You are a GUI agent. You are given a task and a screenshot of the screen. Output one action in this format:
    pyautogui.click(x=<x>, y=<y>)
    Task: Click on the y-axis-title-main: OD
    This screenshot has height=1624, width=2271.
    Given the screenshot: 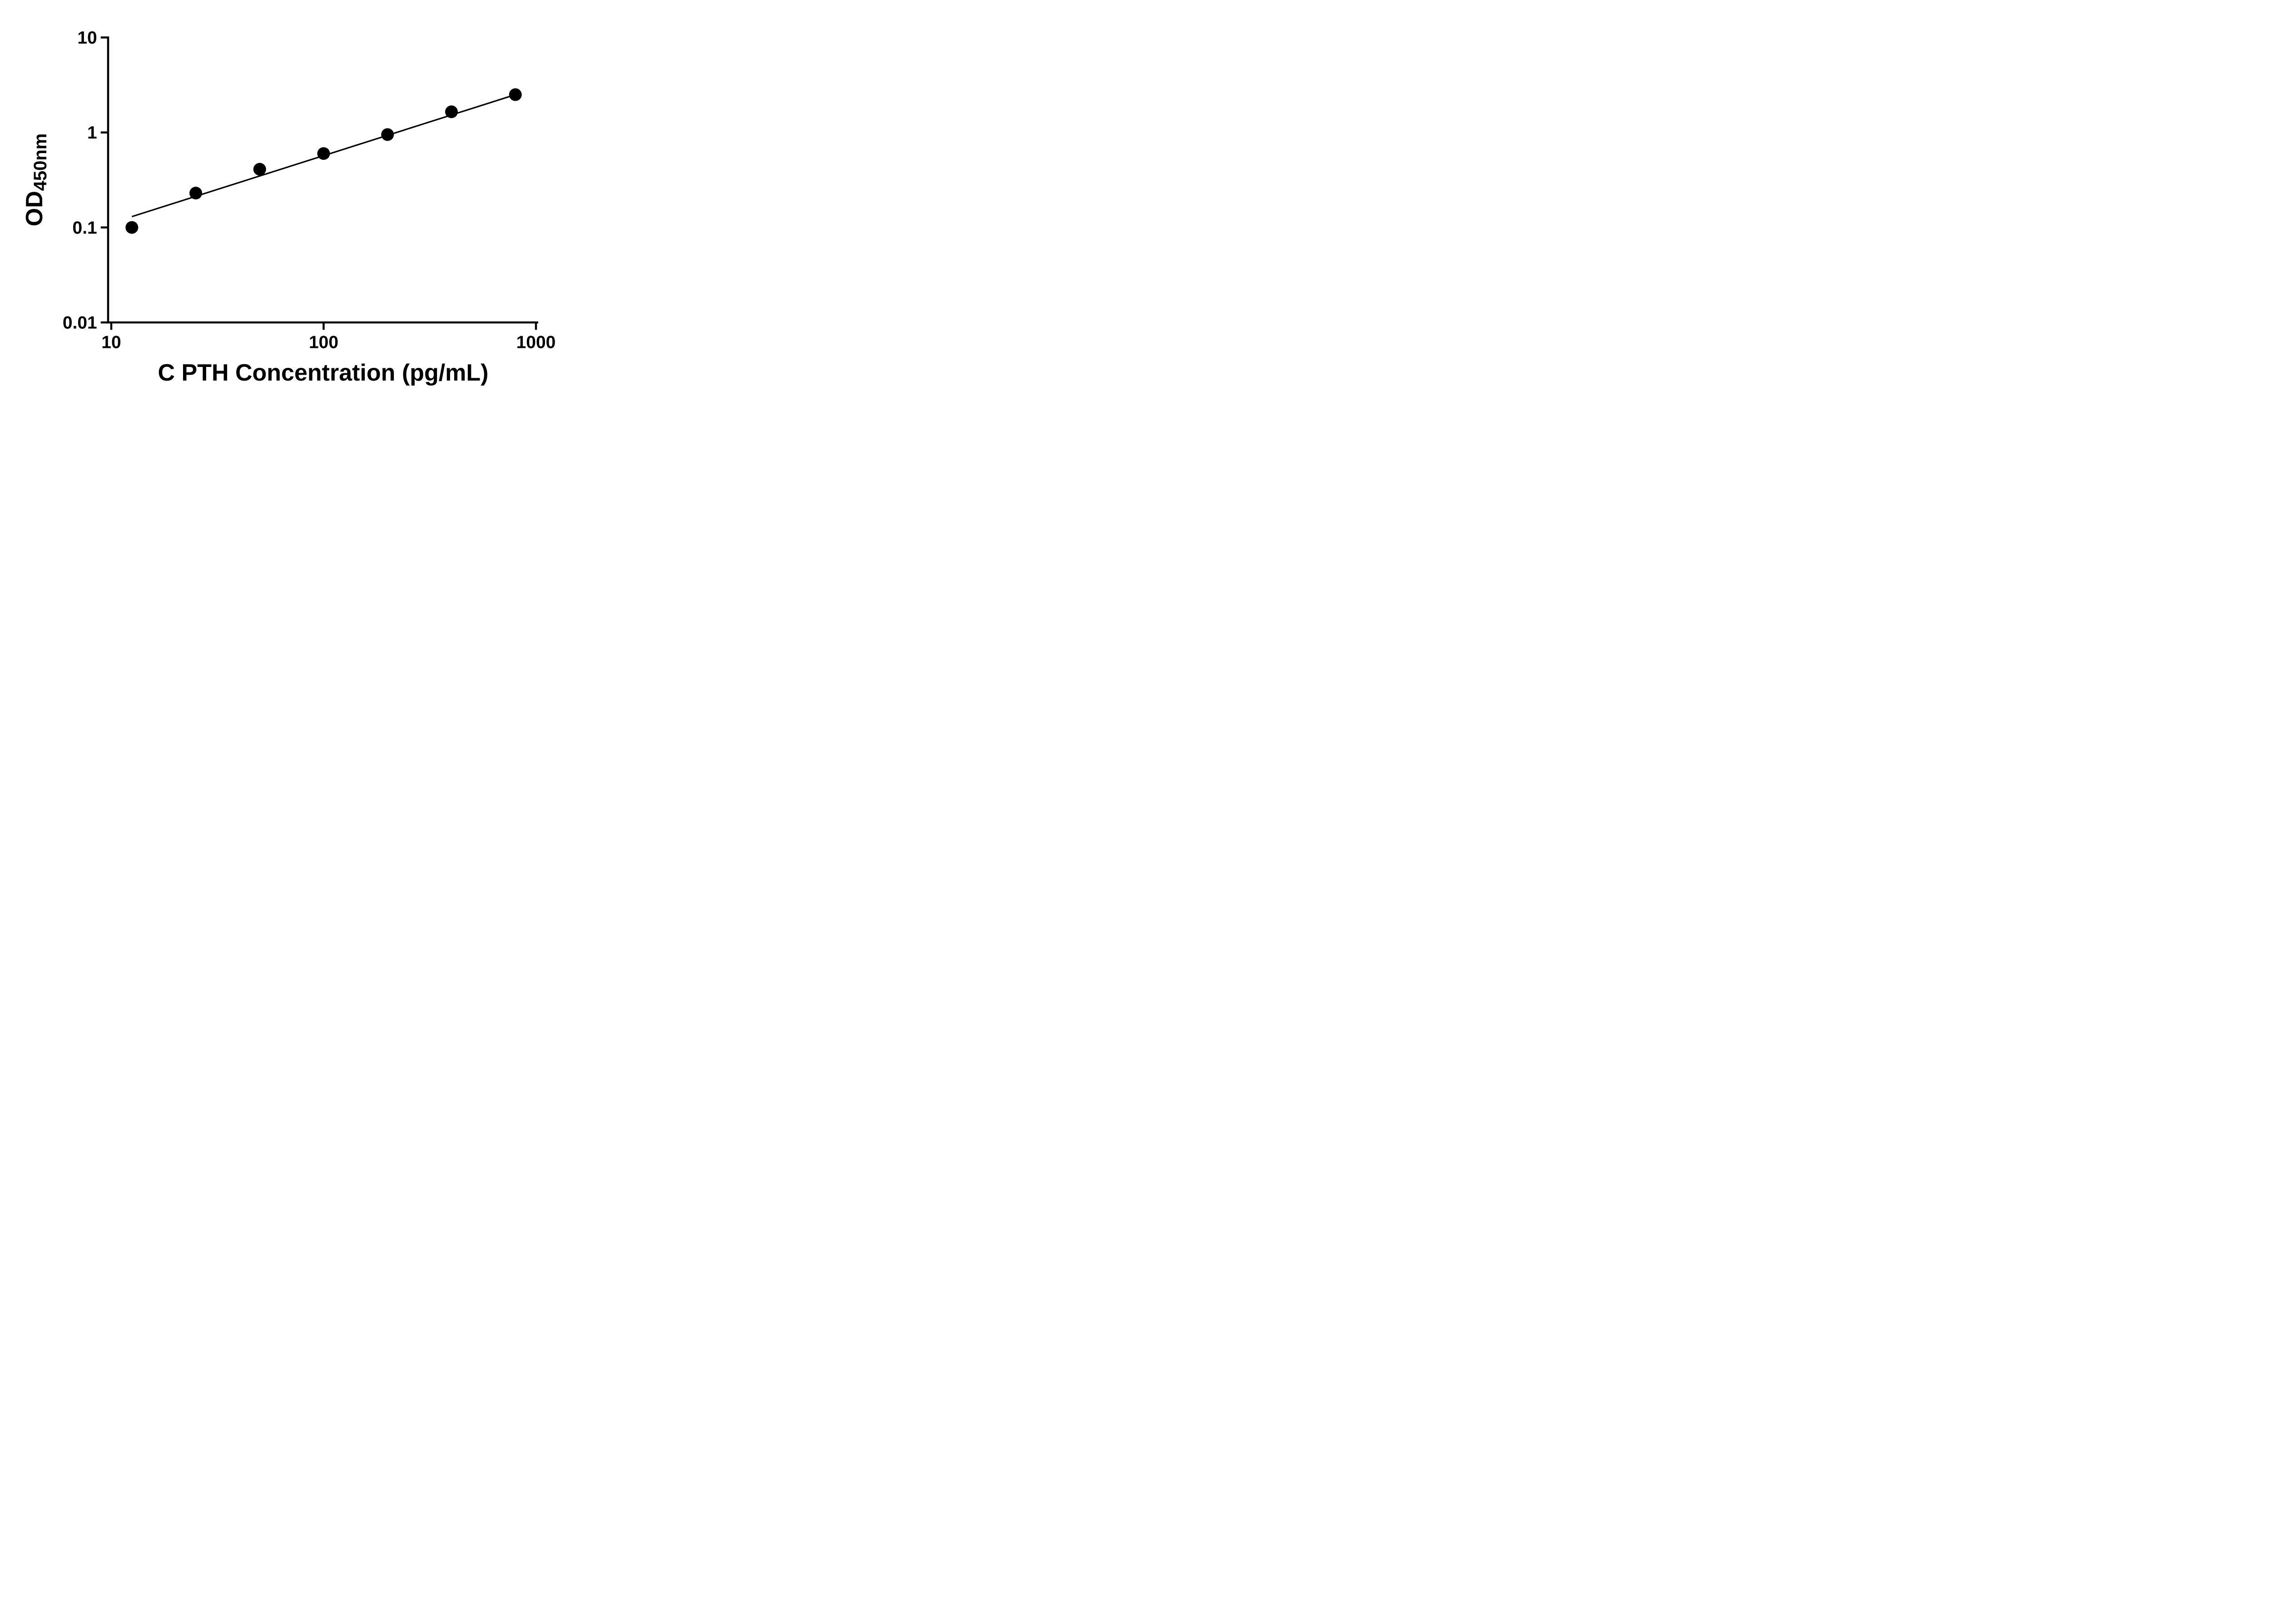 What is the action you would take?
    pyautogui.click(x=34, y=209)
    